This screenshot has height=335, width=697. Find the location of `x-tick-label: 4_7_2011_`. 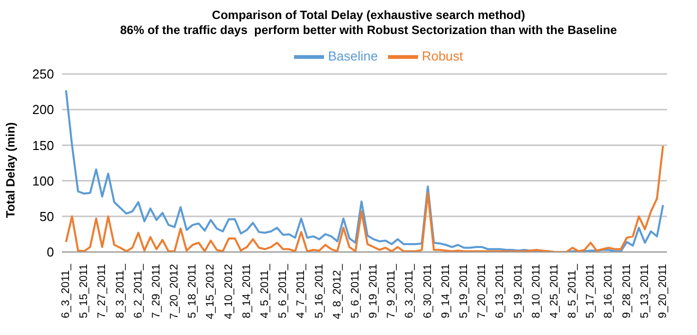

x-tick-label: 4_7_2011_ is located at coordinates (301, 290).